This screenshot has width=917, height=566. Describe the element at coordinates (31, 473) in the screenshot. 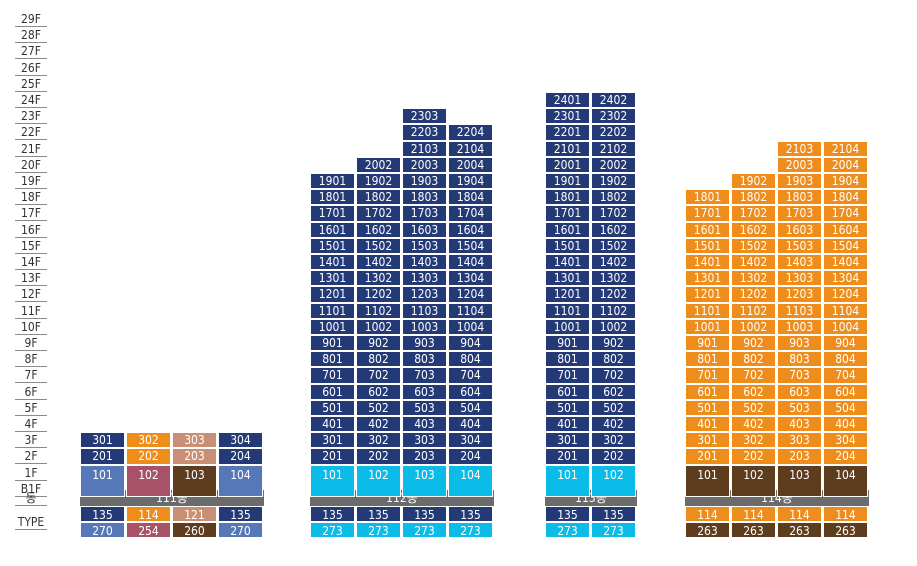

I see `floor-label: 1F` at that location.